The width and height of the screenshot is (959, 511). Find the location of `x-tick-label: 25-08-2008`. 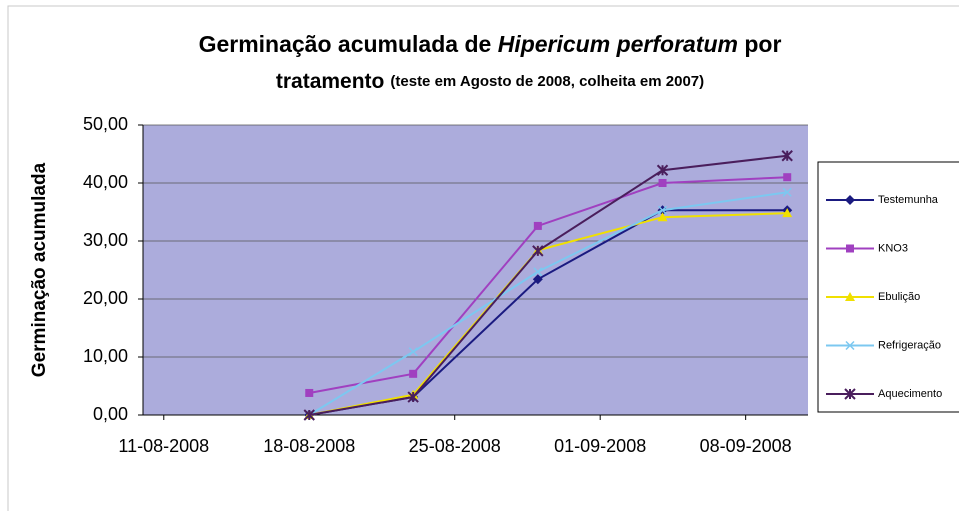

x-tick-label: 25-08-2008 is located at coordinates (455, 446).